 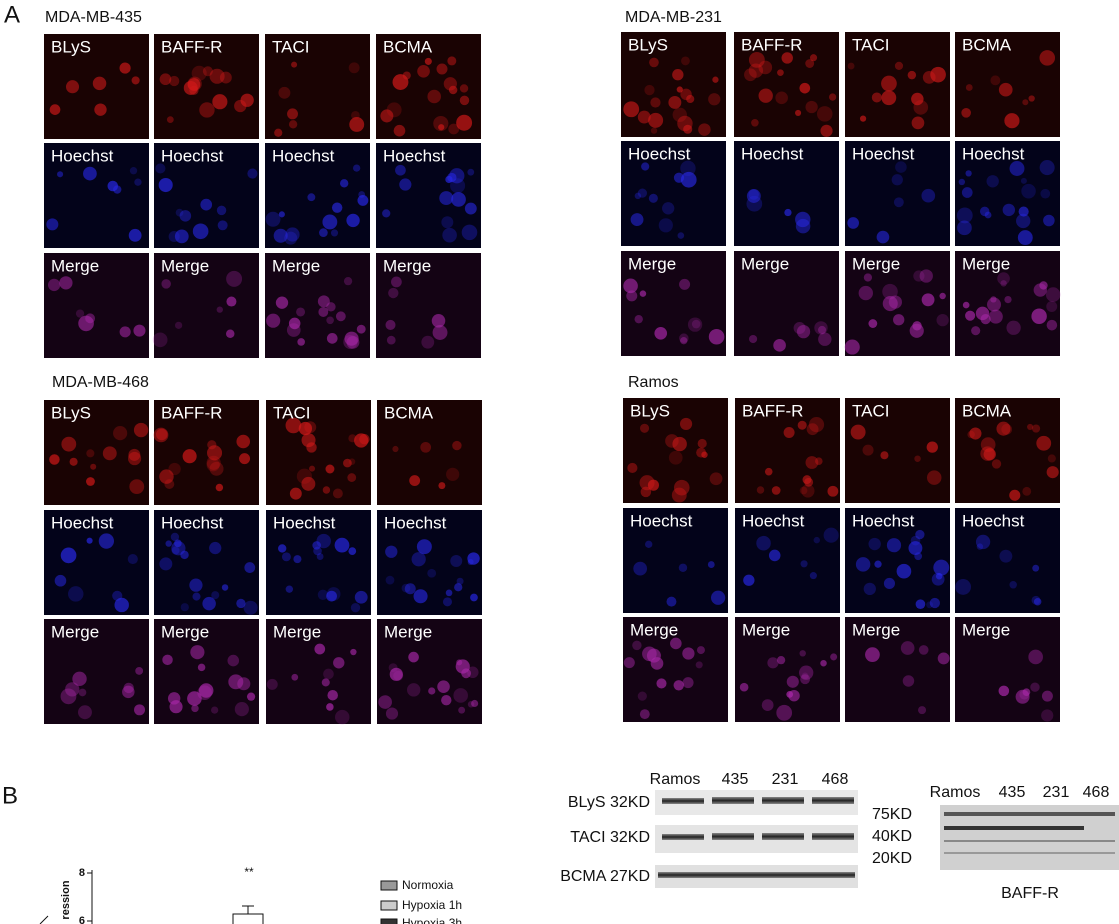 What do you see at coordinates (650, 410) in the screenshot?
I see `panel-label: BLyS` at bounding box center [650, 410].